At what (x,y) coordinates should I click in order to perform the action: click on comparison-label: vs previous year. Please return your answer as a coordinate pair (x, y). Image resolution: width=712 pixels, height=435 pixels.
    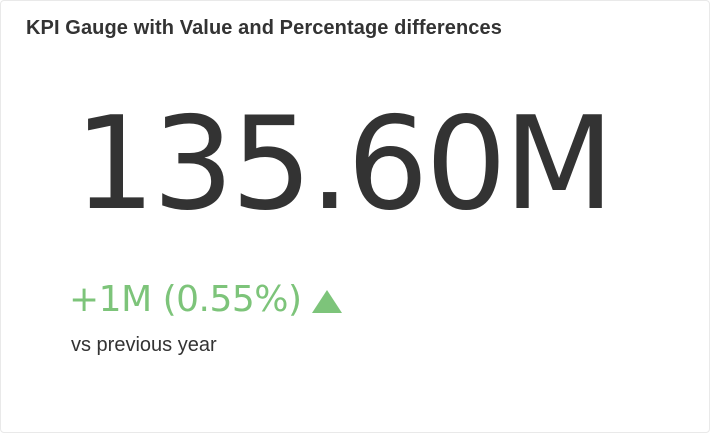
    Looking at the image, I should click on (144, 345).